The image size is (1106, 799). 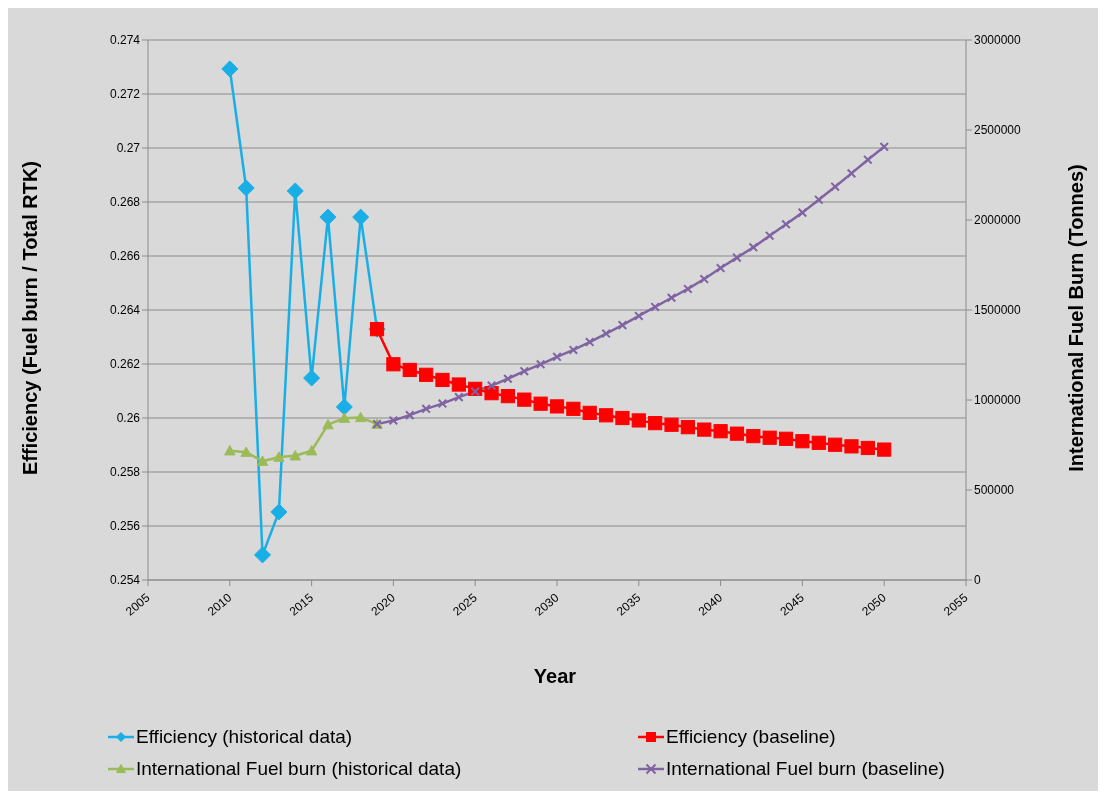 What do you see at coordinates (998, 130) in the screenshot?
I see `y2-tick-label: 2500000` at bounding box center [998, 130].